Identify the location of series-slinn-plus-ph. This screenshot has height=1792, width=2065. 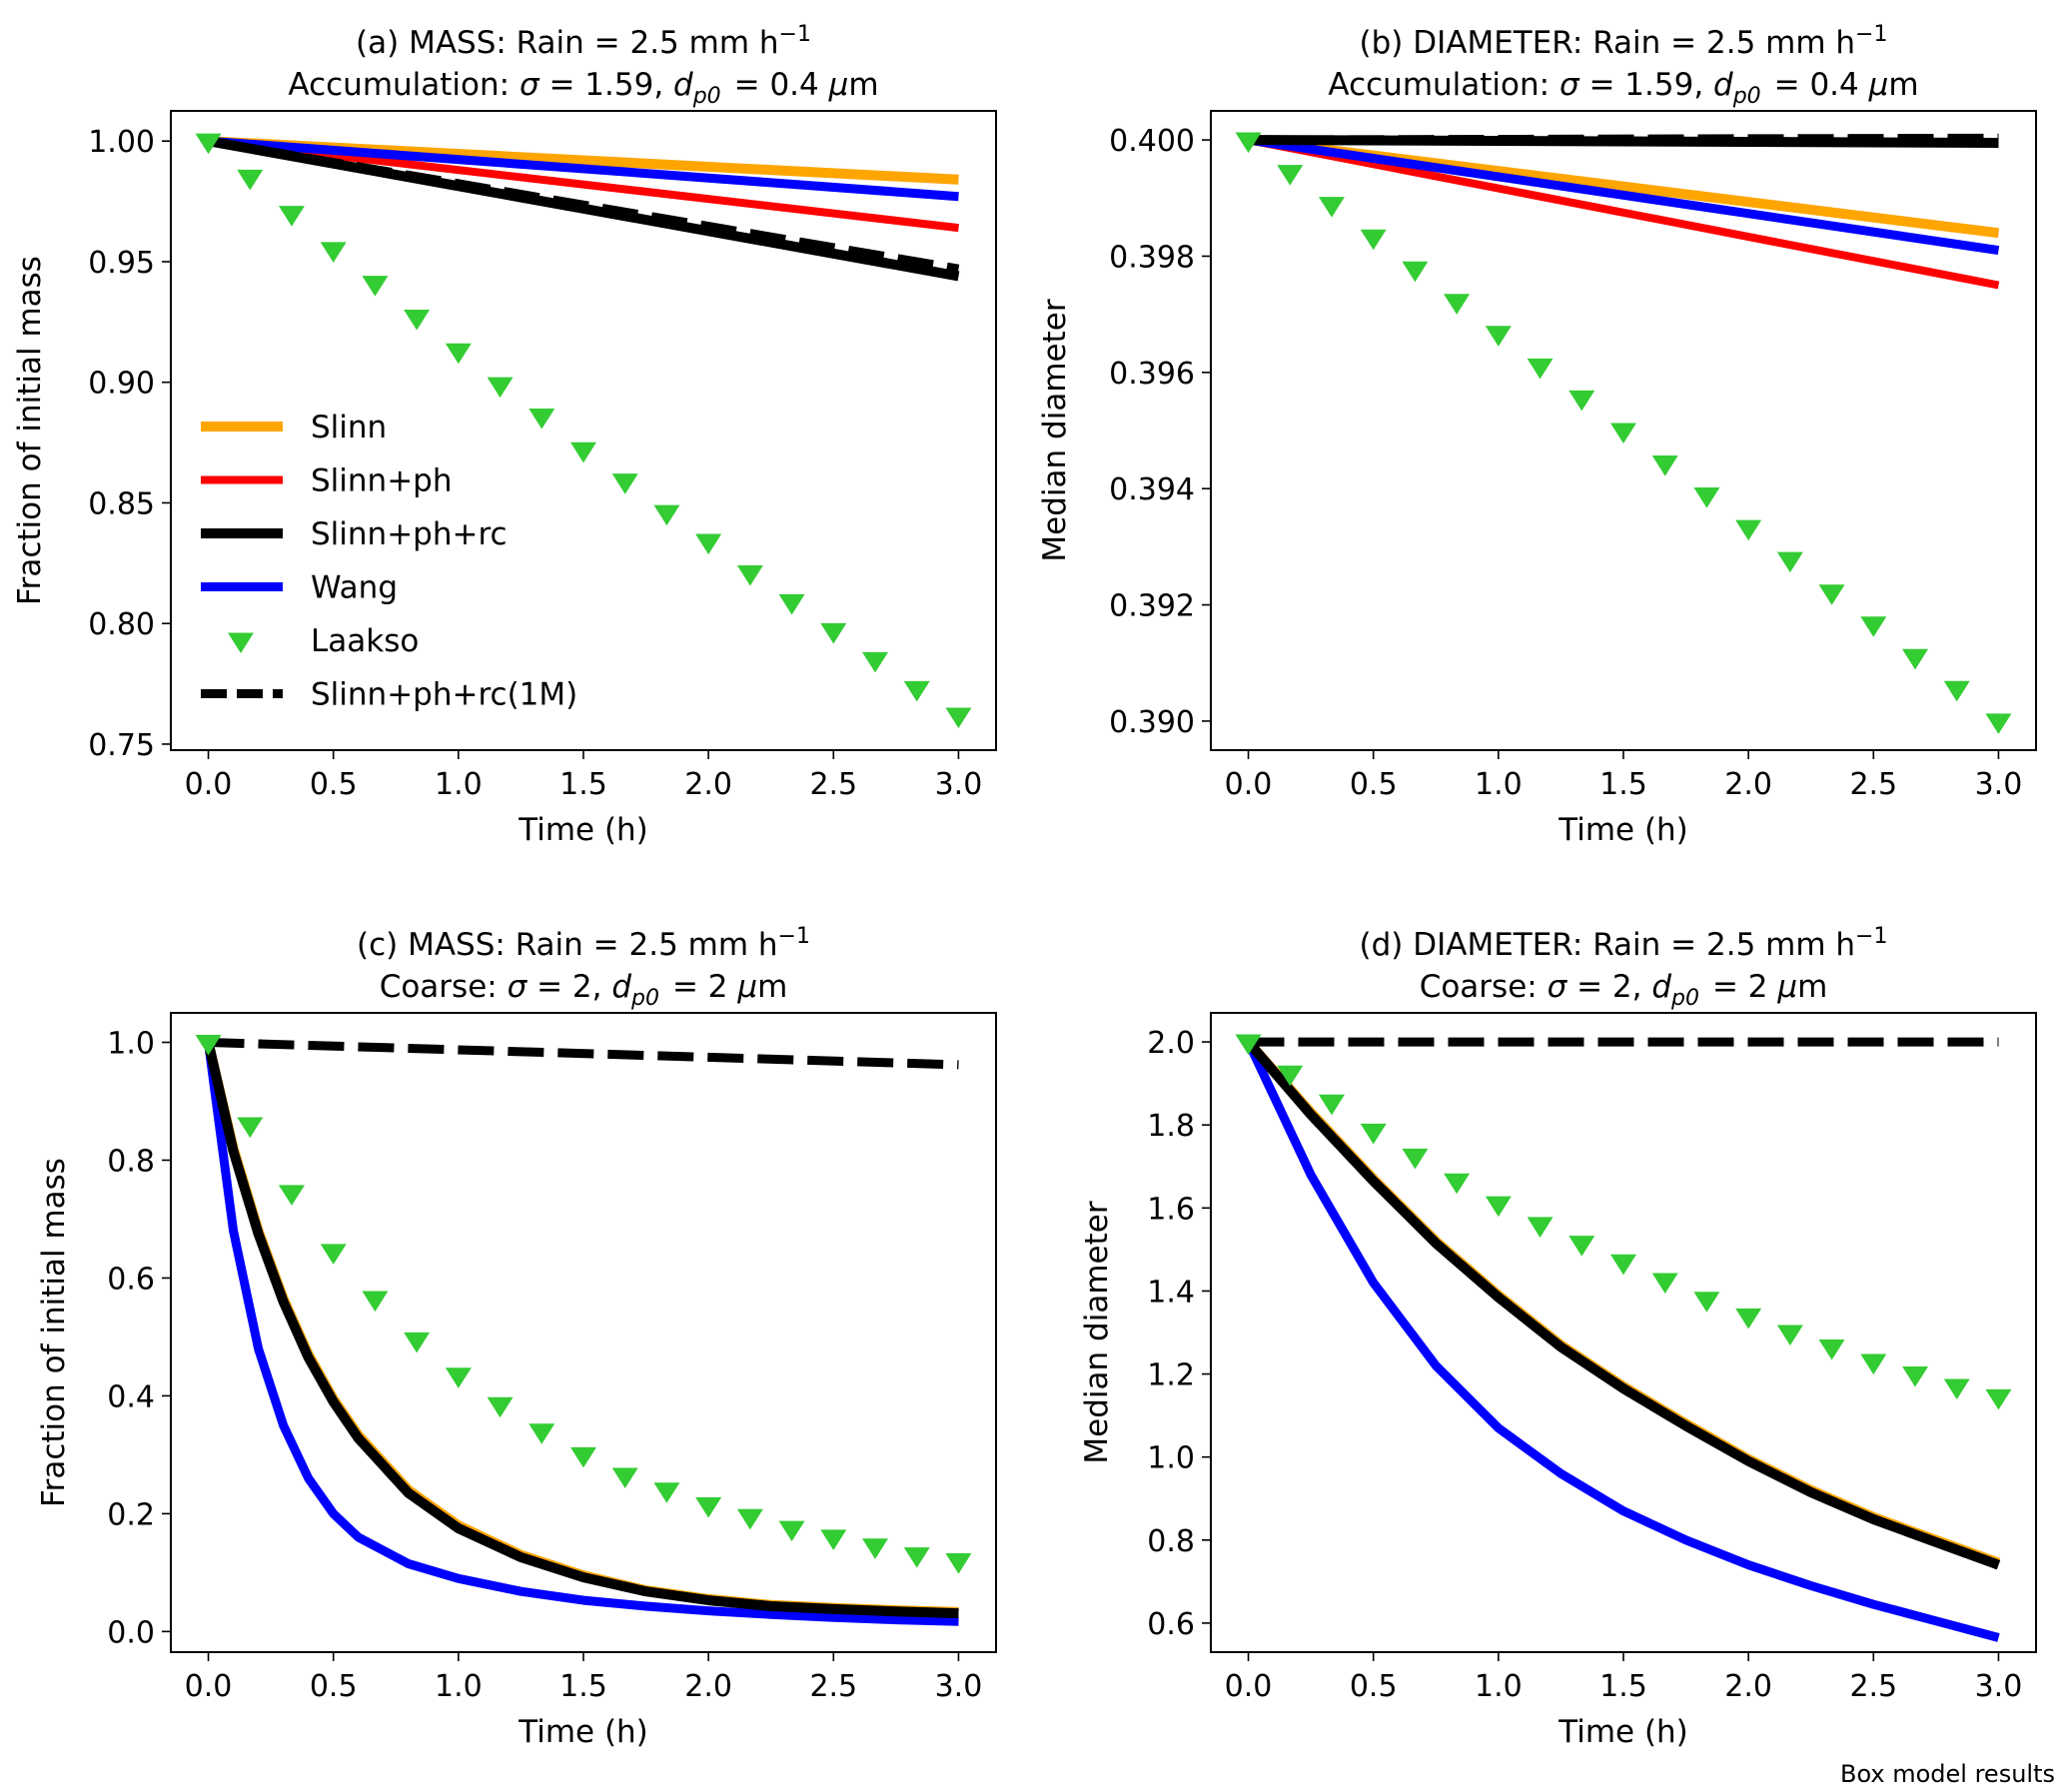
(1623, 213).